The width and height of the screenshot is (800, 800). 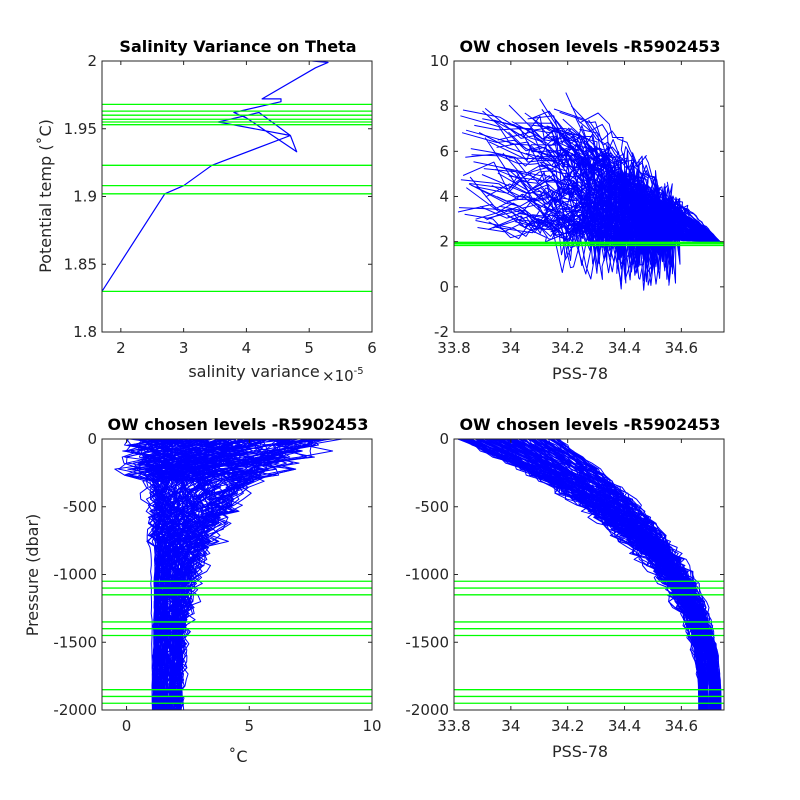 I want to click on x-tick-label: 0, so click(x=127, y=726).